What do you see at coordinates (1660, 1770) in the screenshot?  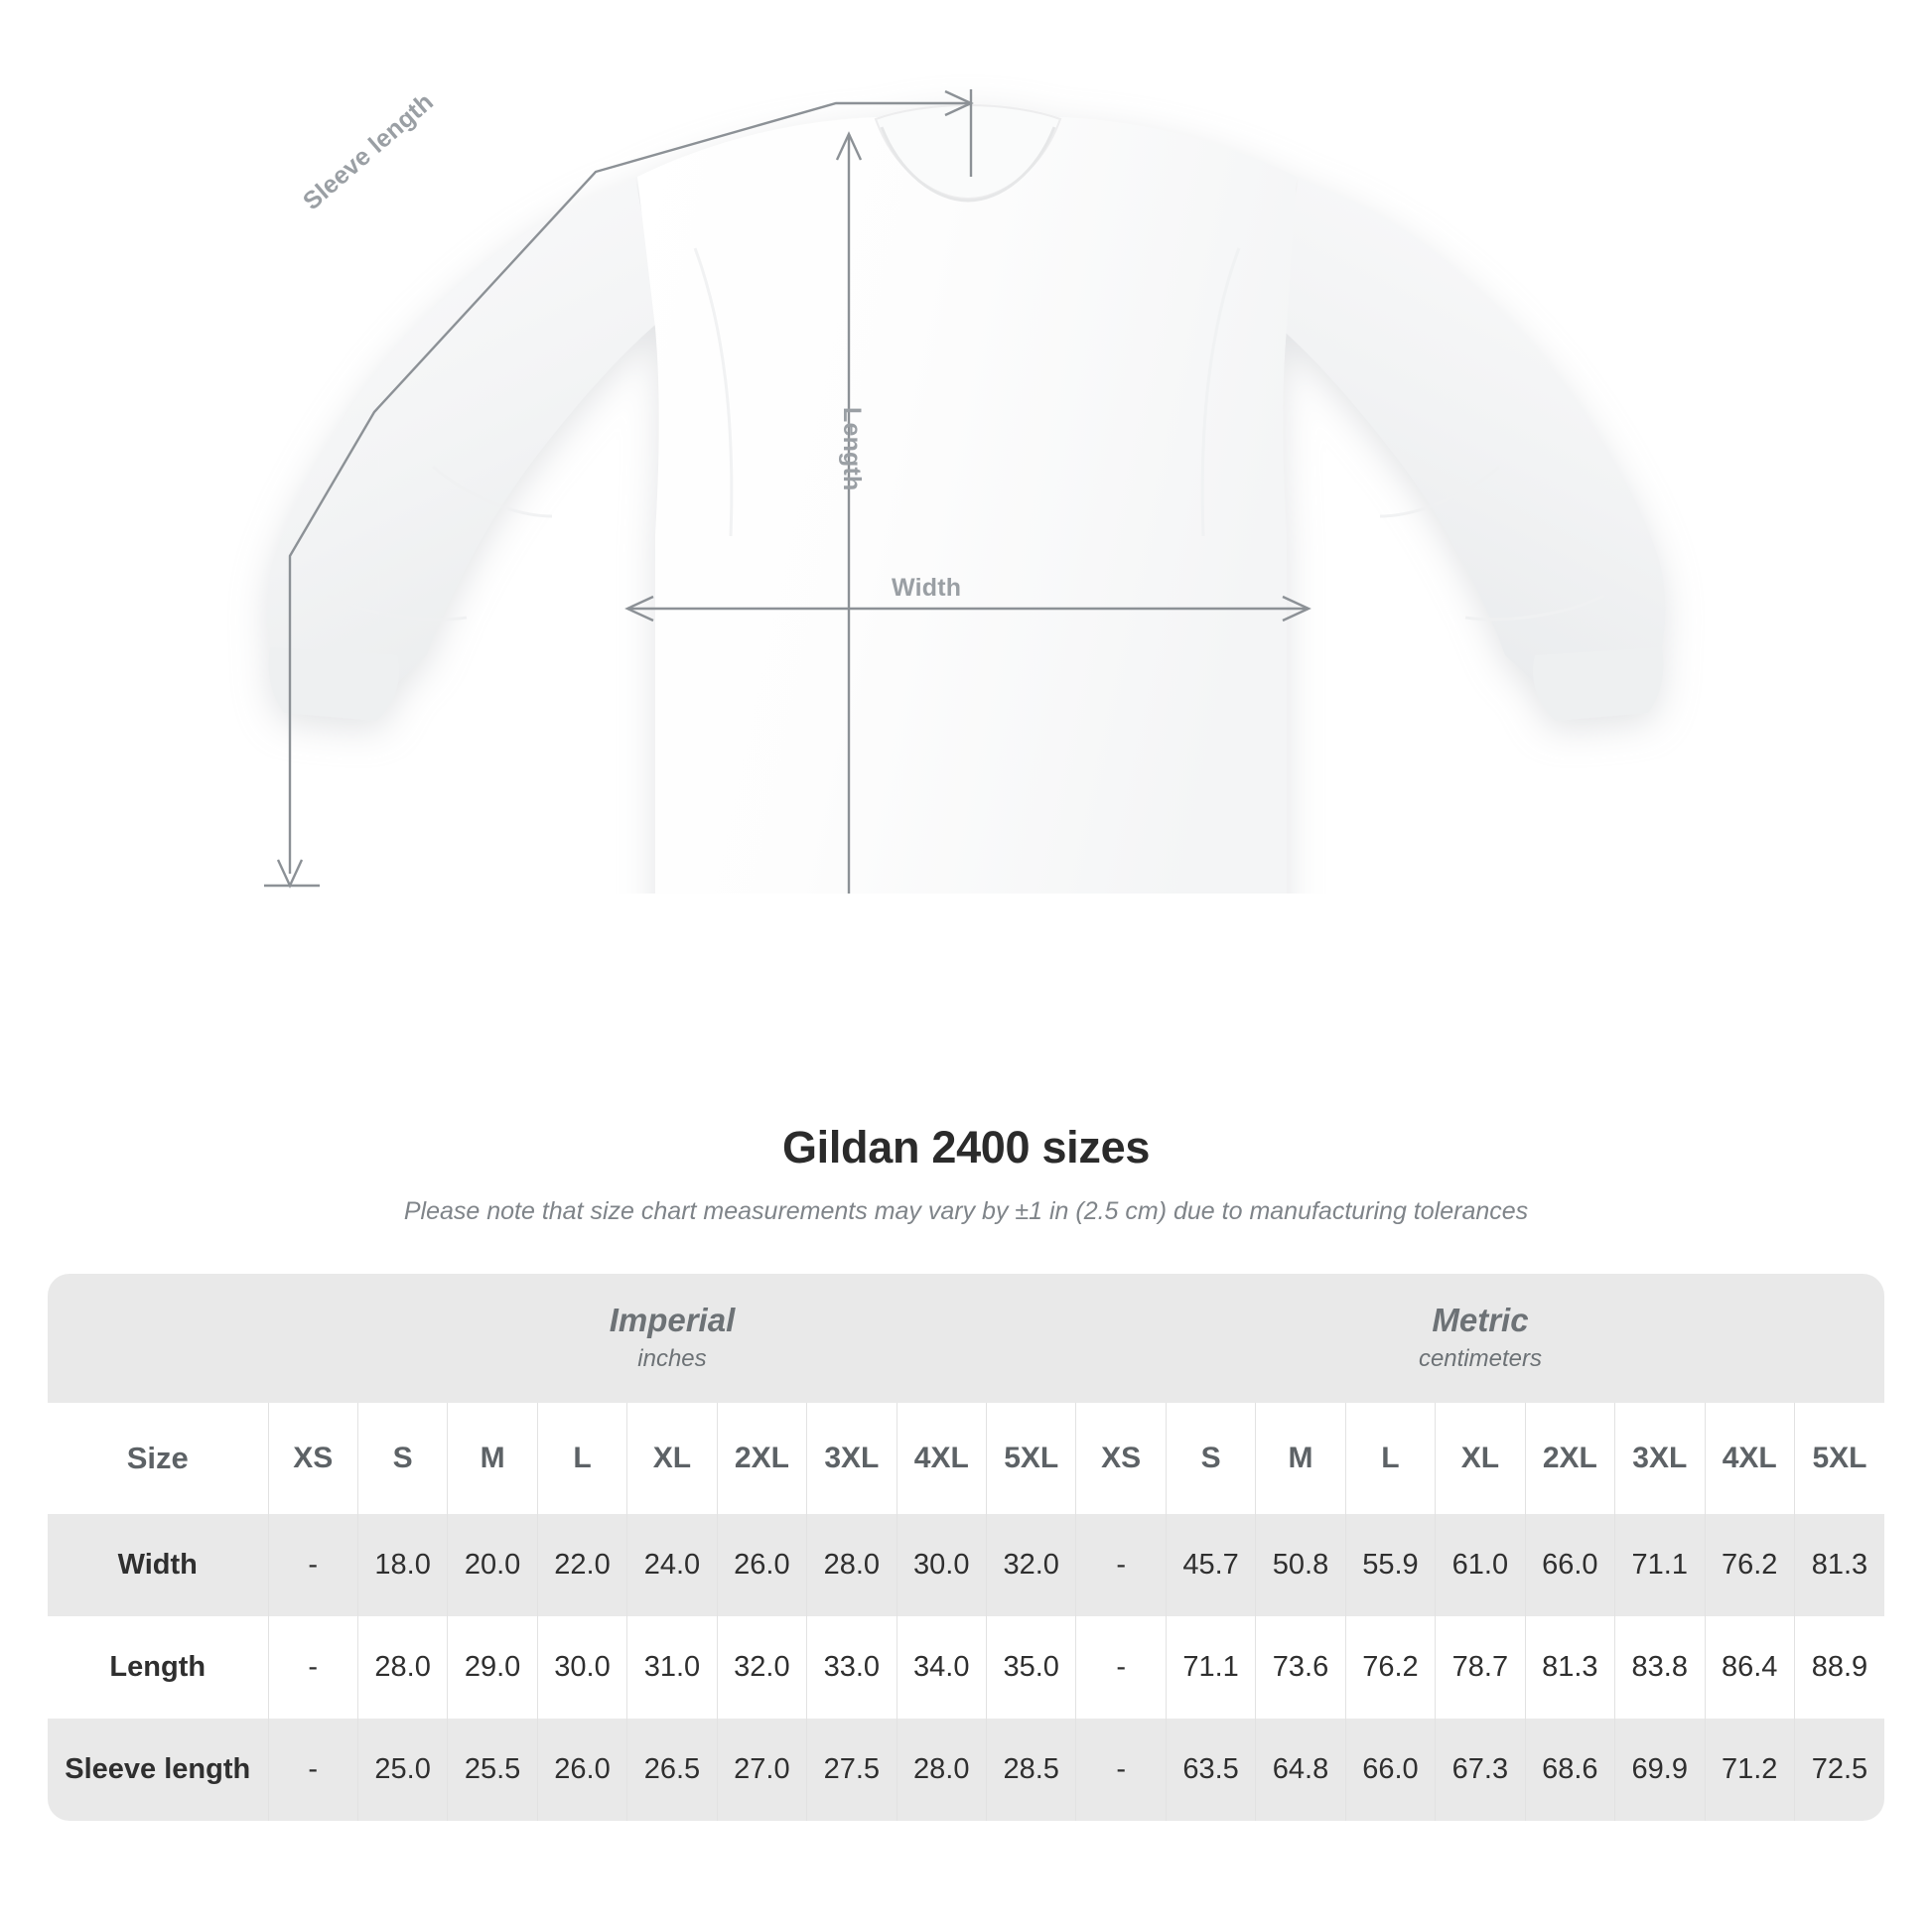 I see `cell-sleeve-metric-3xl: 69.9` at bounding box center [1660, 1770].